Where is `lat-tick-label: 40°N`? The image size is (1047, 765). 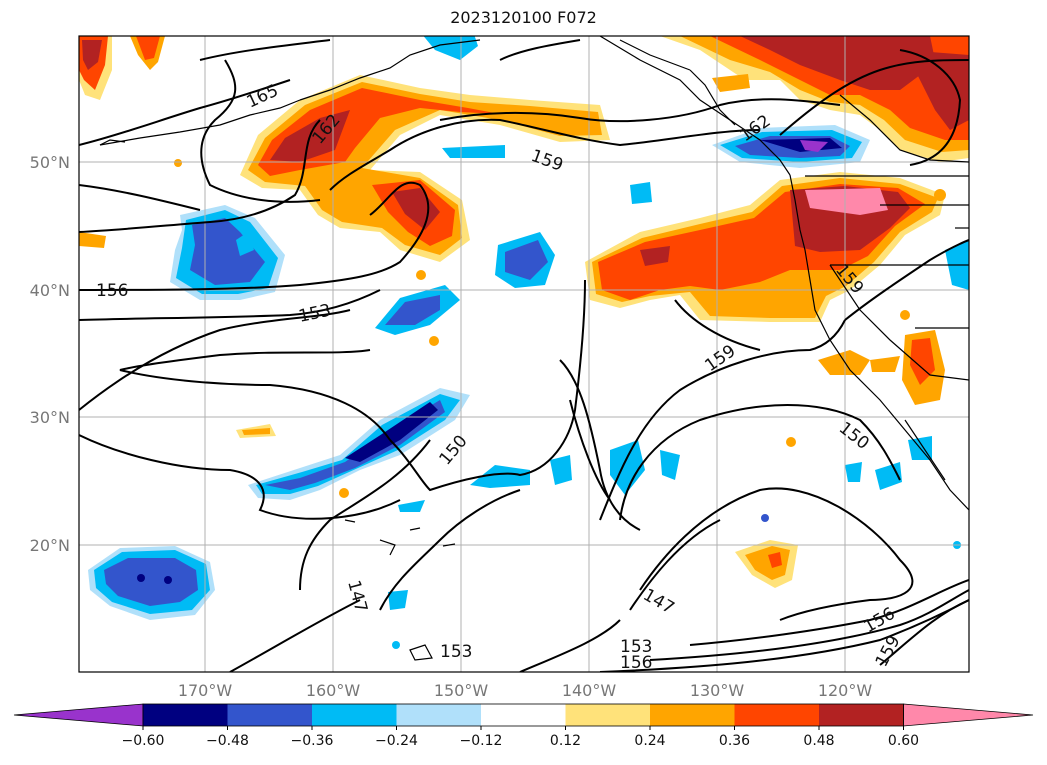 lat-tick-label: 40°N is located at coordinates (50, 290).